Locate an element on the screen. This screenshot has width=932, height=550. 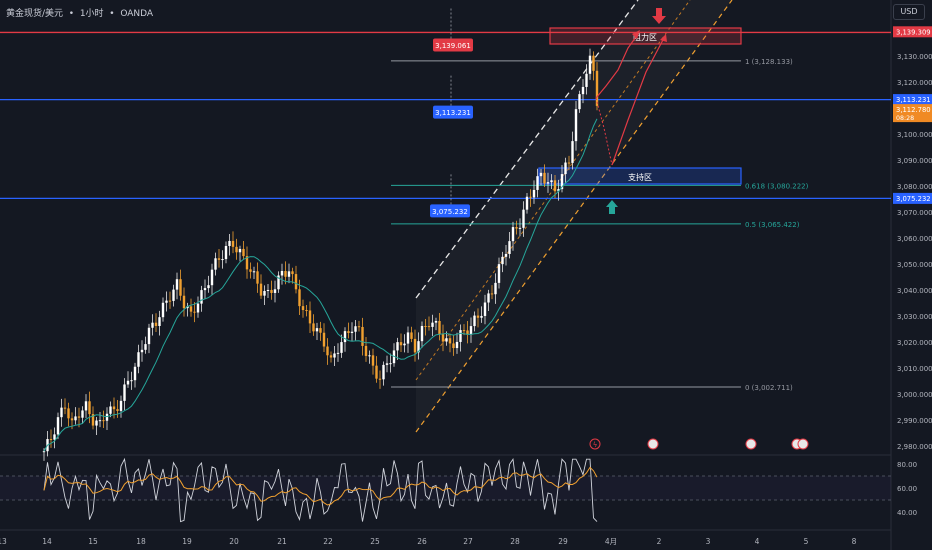
projection-rebound-path is located at coordinates (638, 101).